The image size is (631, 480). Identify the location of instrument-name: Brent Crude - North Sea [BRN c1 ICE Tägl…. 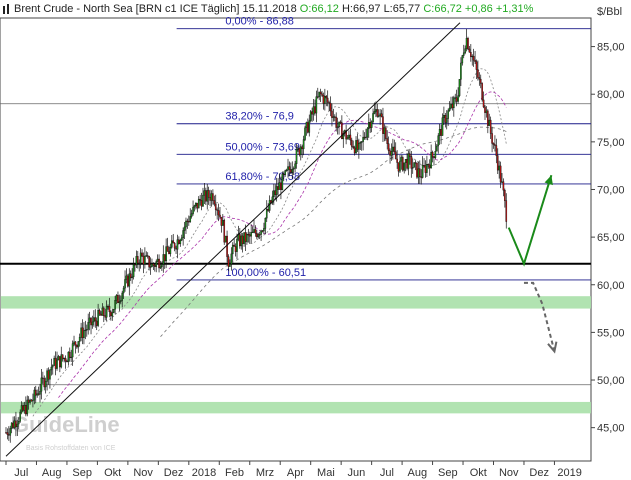
(127, 9).